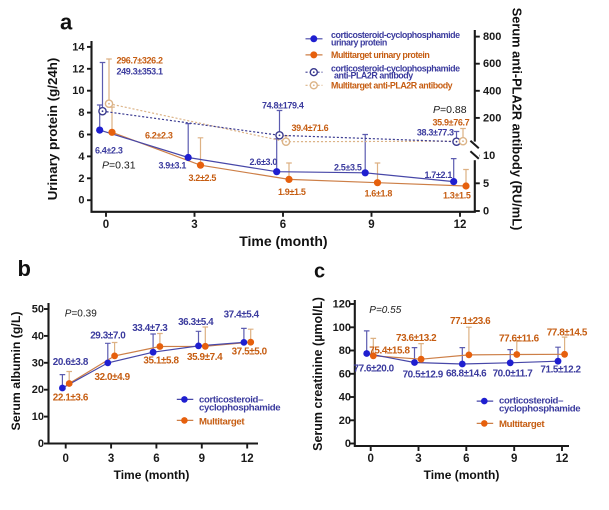 This screenshot has width=609, height=510. I want to click on svg-text: 22.1±3.6, so click(71, 398).